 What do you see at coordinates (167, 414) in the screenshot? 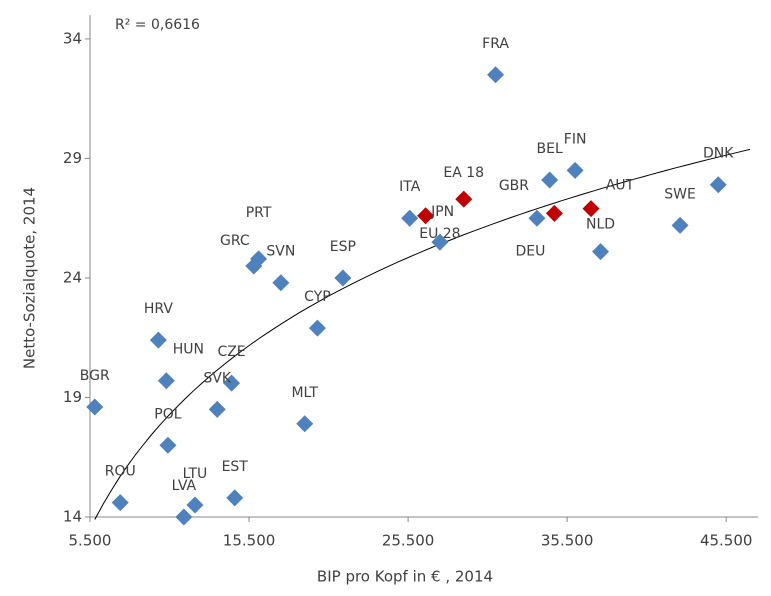
I see `point-label: POL` at bounding box center [167, 414].